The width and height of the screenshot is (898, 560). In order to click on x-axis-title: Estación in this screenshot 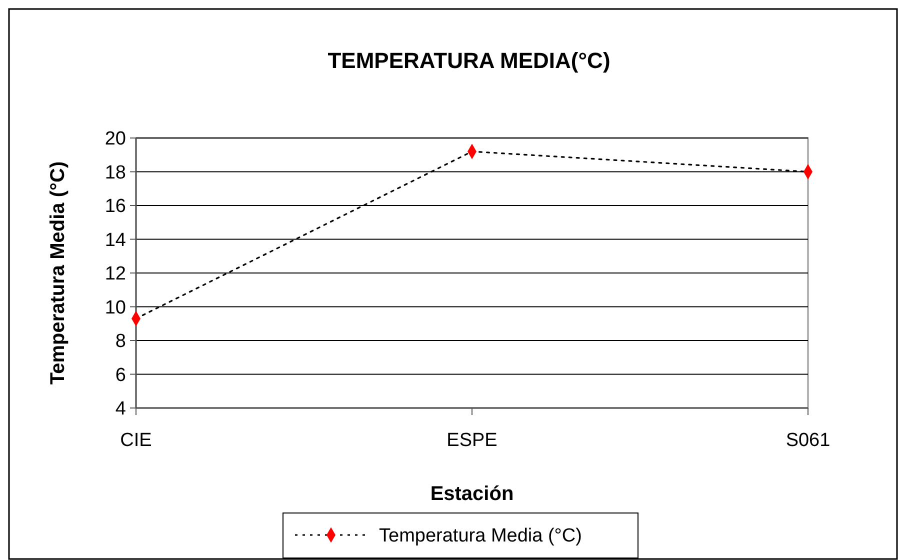, I will do `click(472, 494)`.